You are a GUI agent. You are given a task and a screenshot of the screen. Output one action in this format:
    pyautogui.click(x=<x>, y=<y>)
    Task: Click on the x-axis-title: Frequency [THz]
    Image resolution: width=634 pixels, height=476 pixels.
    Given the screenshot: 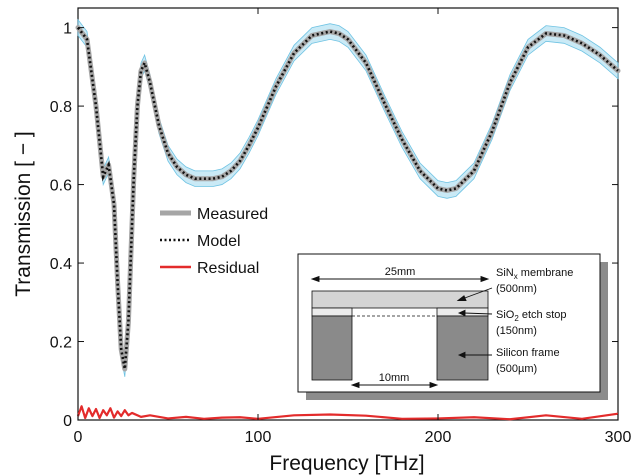 What is the action you would take?
    pyautogui.click(x=346, y=463)
    